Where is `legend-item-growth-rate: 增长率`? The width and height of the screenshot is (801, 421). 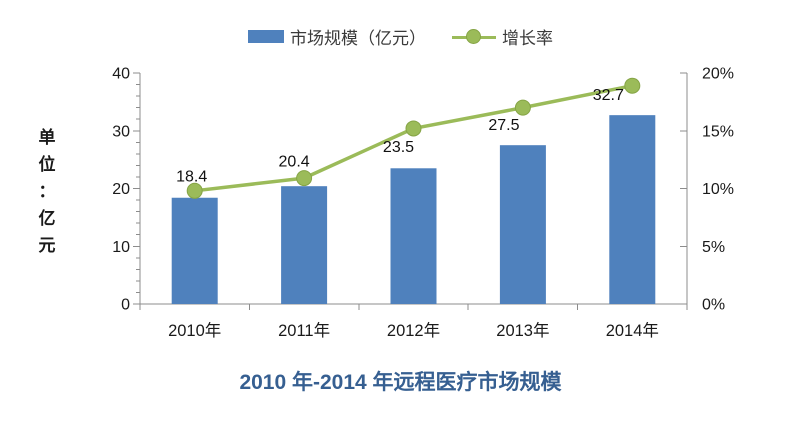
legend-item-growth-rate: 增长率 is located at coordinates (502, 36).